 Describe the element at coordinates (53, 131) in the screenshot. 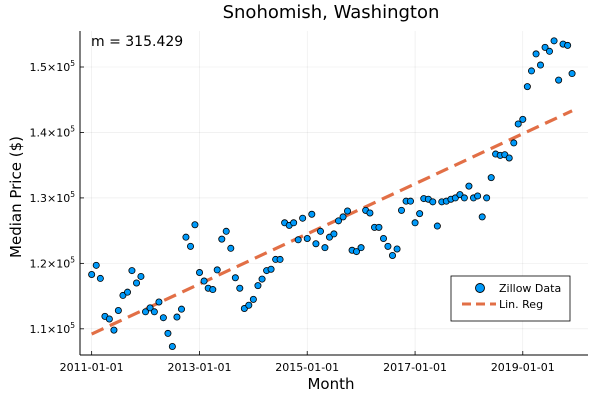

I see `y-tick-label: 1.4×105` at that location.